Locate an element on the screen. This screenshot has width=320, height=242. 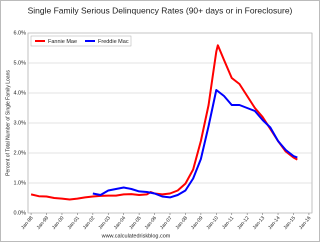
y-tick-label: 6.0% is located at coordinates (19, 33).